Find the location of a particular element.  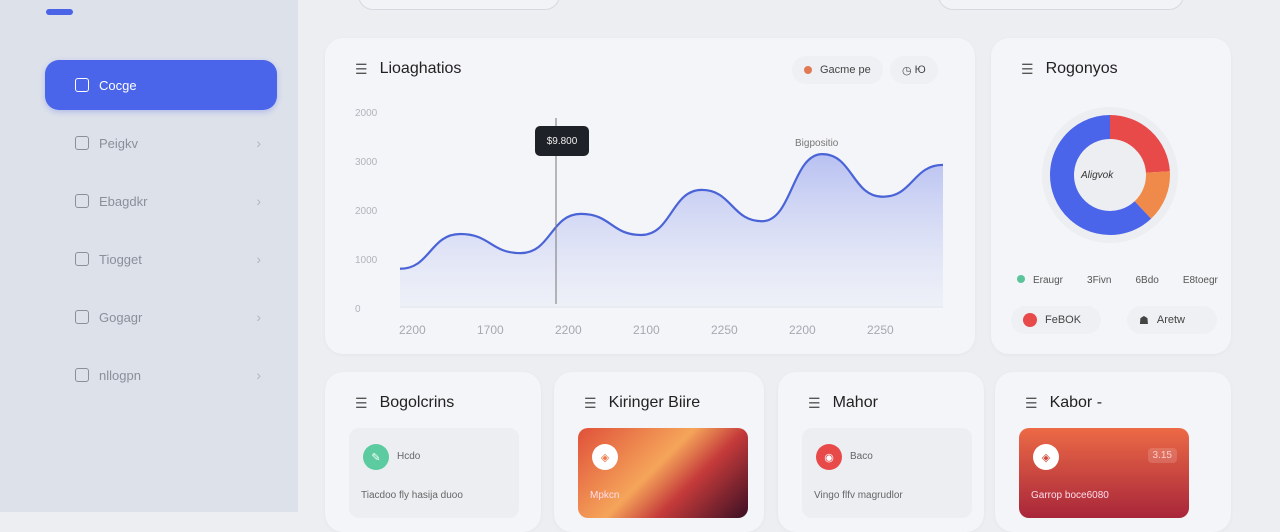

summary-card: ☰ Mahor ◉ Baco Vingo flfv magrudlor is located at coordinates (881, 452).